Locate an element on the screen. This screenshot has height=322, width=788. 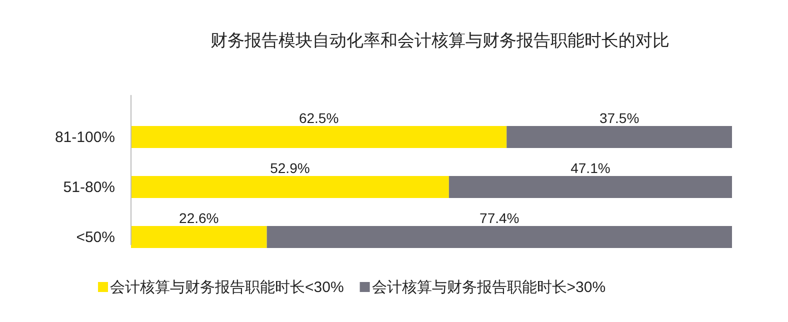
chart-title: 财务报告模块自动化率和会计核算与财务报告职能时长的对比 is located at coordinates (440, 40).